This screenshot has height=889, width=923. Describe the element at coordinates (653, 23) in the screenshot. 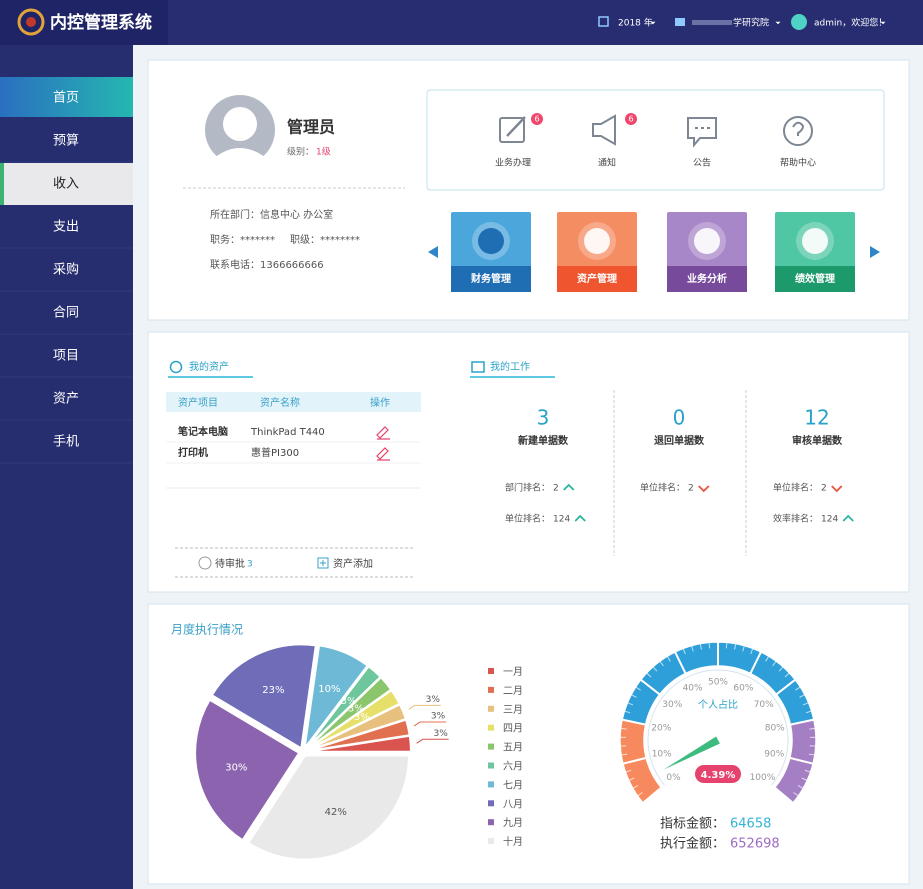

I see `year-caret` at that location.